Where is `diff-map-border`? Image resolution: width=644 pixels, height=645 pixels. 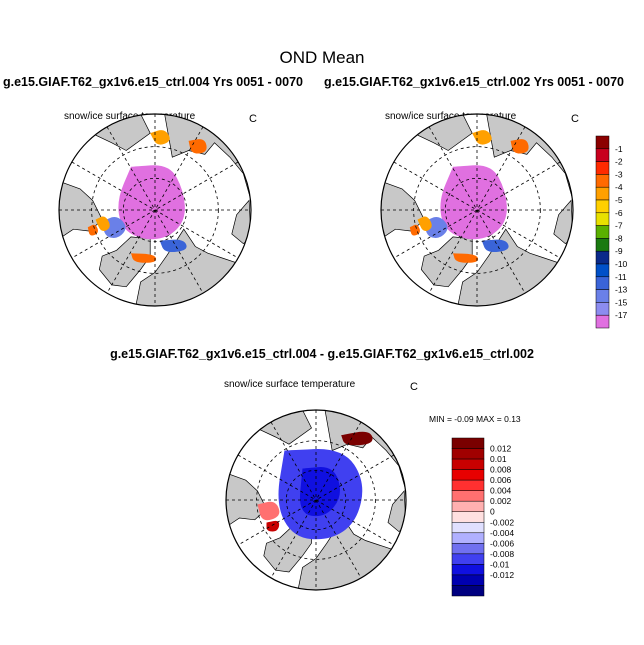 diff-map-border is located at coordinates (316, 500).